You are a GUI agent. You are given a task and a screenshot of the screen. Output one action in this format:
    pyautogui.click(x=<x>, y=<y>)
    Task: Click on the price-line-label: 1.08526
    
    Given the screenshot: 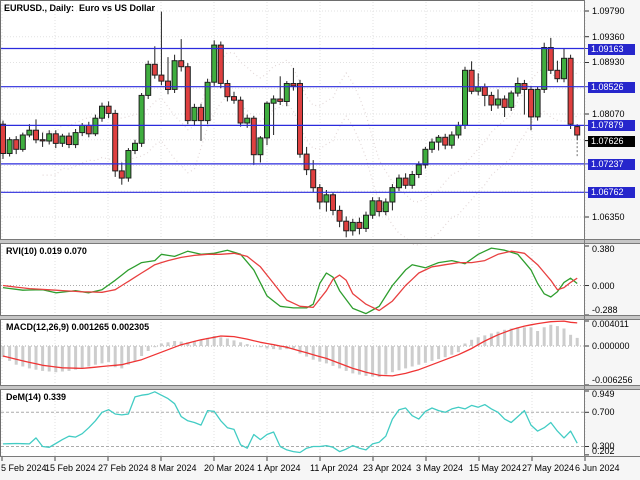 What is the action you would take?
    pyautogui.click(x=611, y=87)
    